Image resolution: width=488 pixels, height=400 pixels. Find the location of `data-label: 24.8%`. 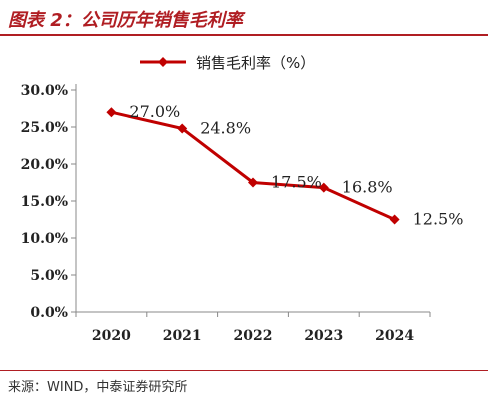

data-label: 24.8% is located at coordinates (225, 127).